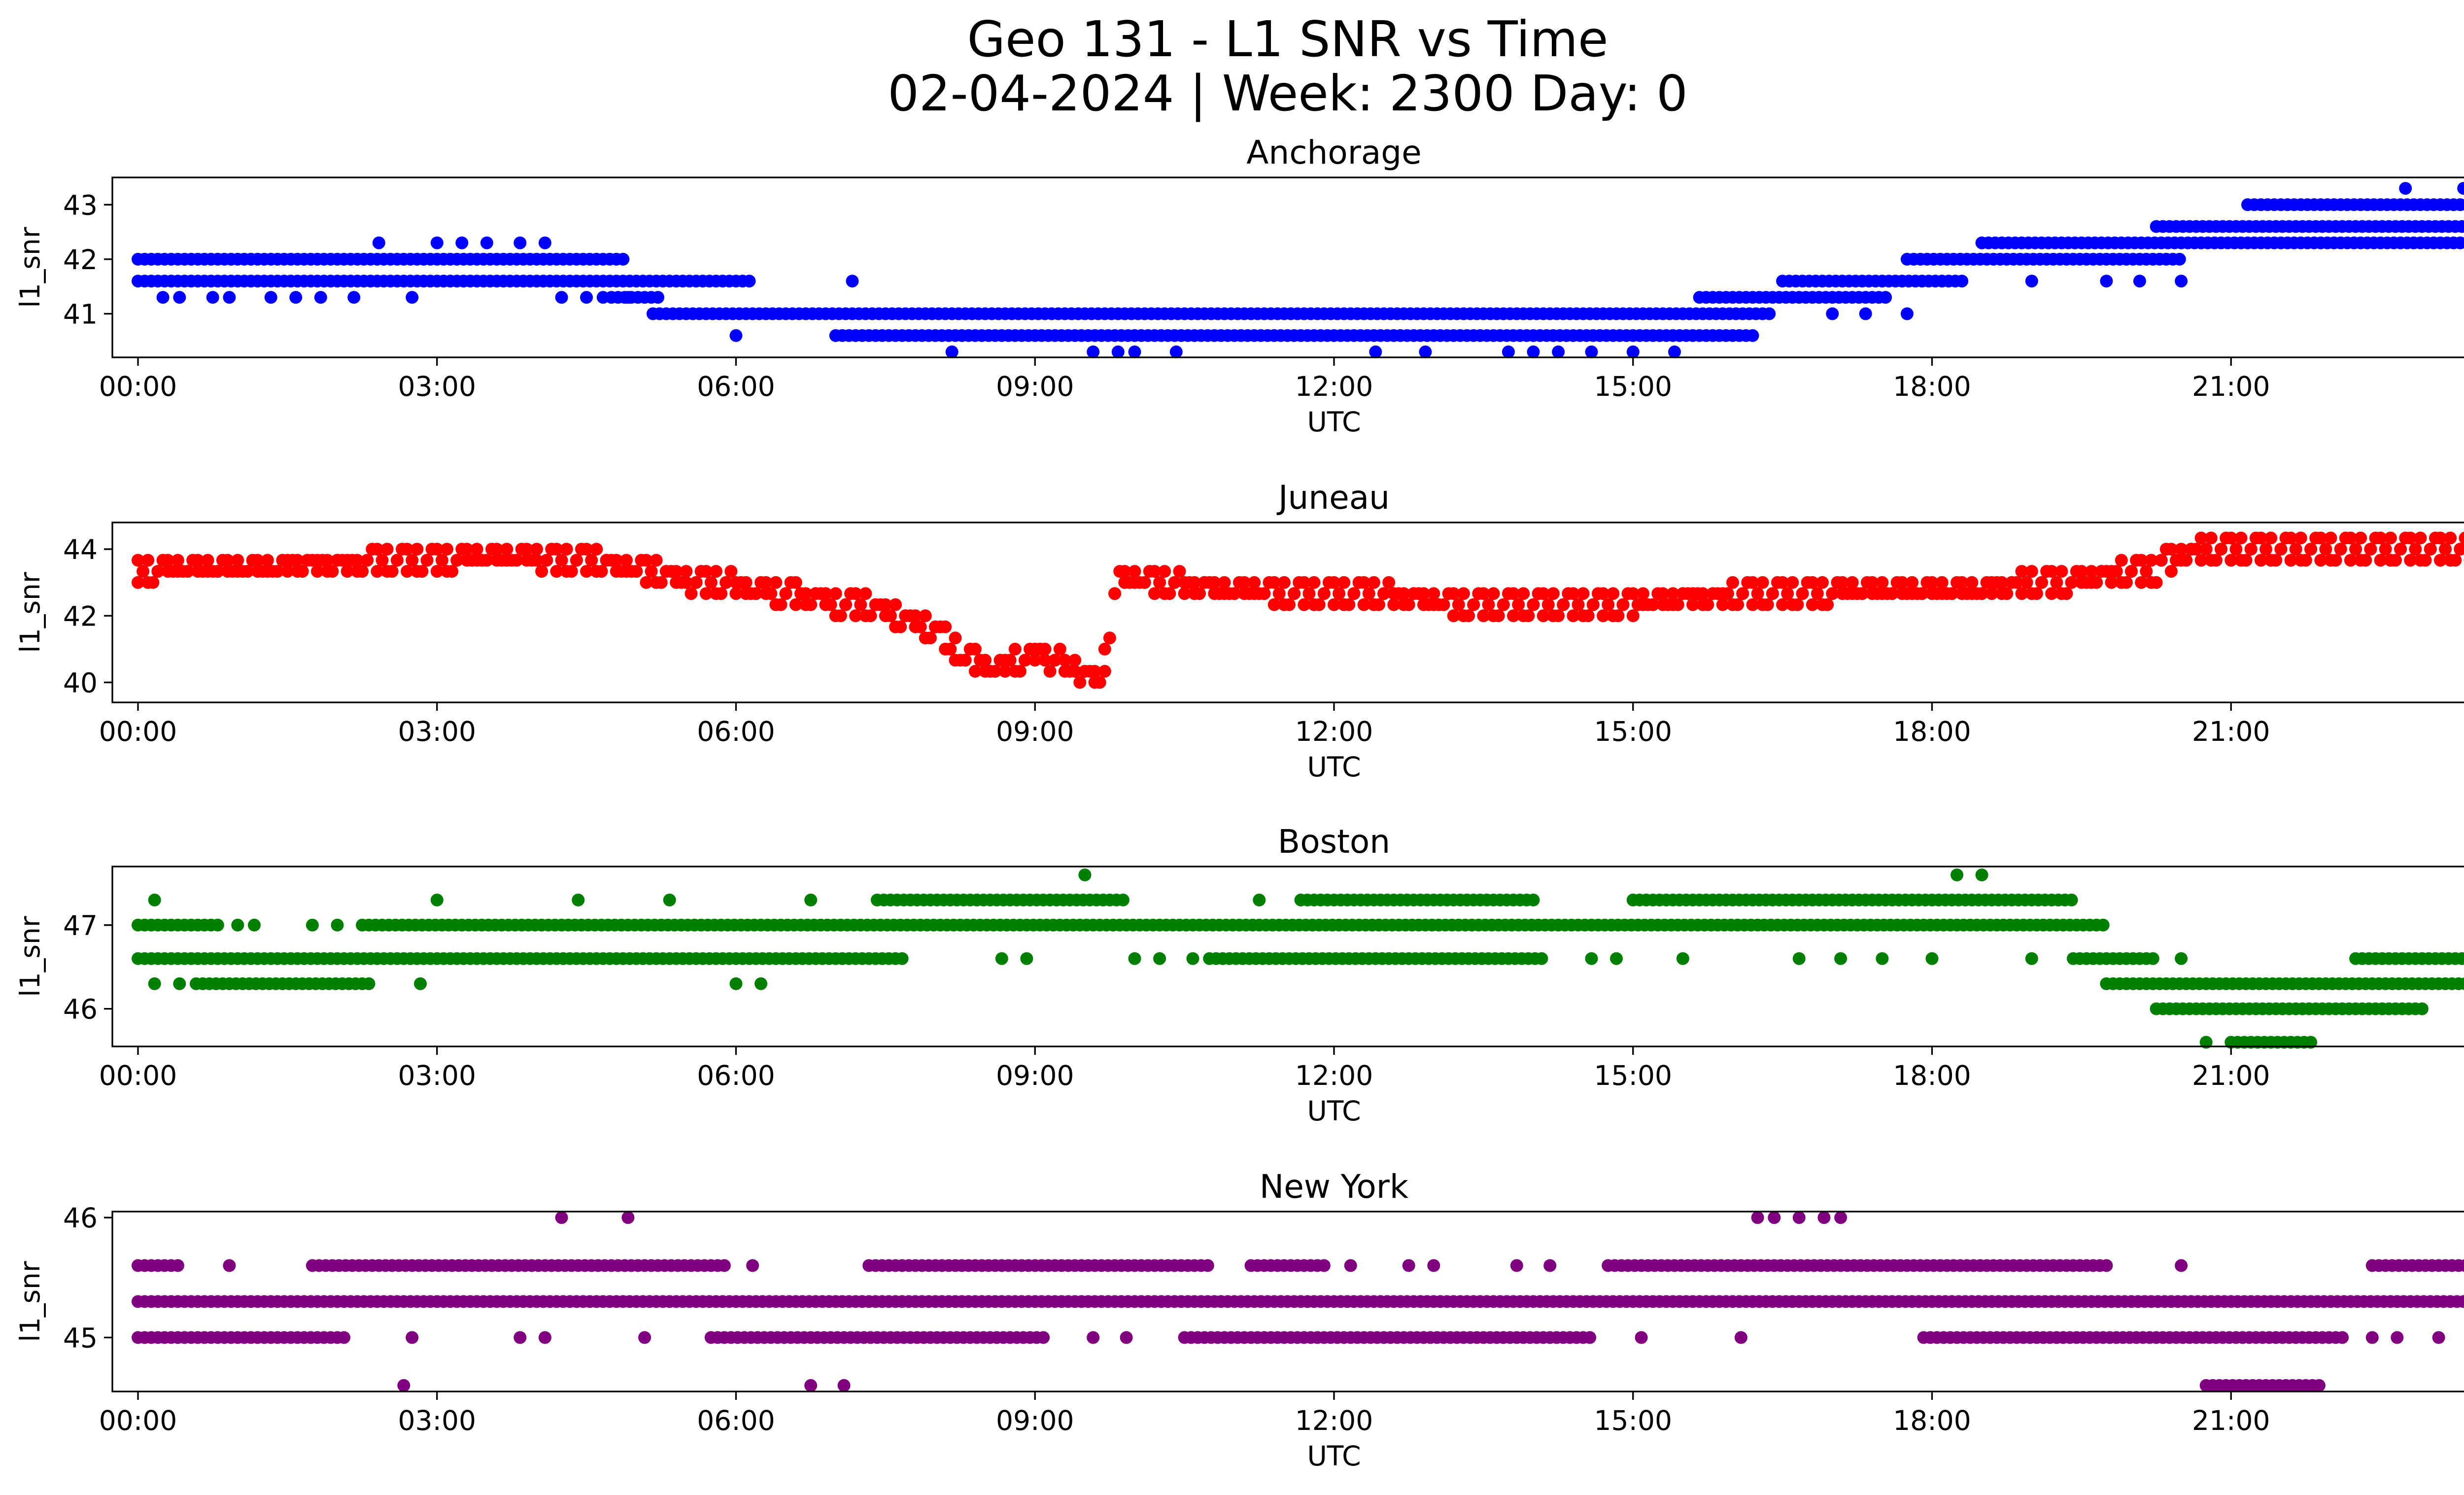  I want to click on x-tick-label: 21:00, so click(2231, 386).